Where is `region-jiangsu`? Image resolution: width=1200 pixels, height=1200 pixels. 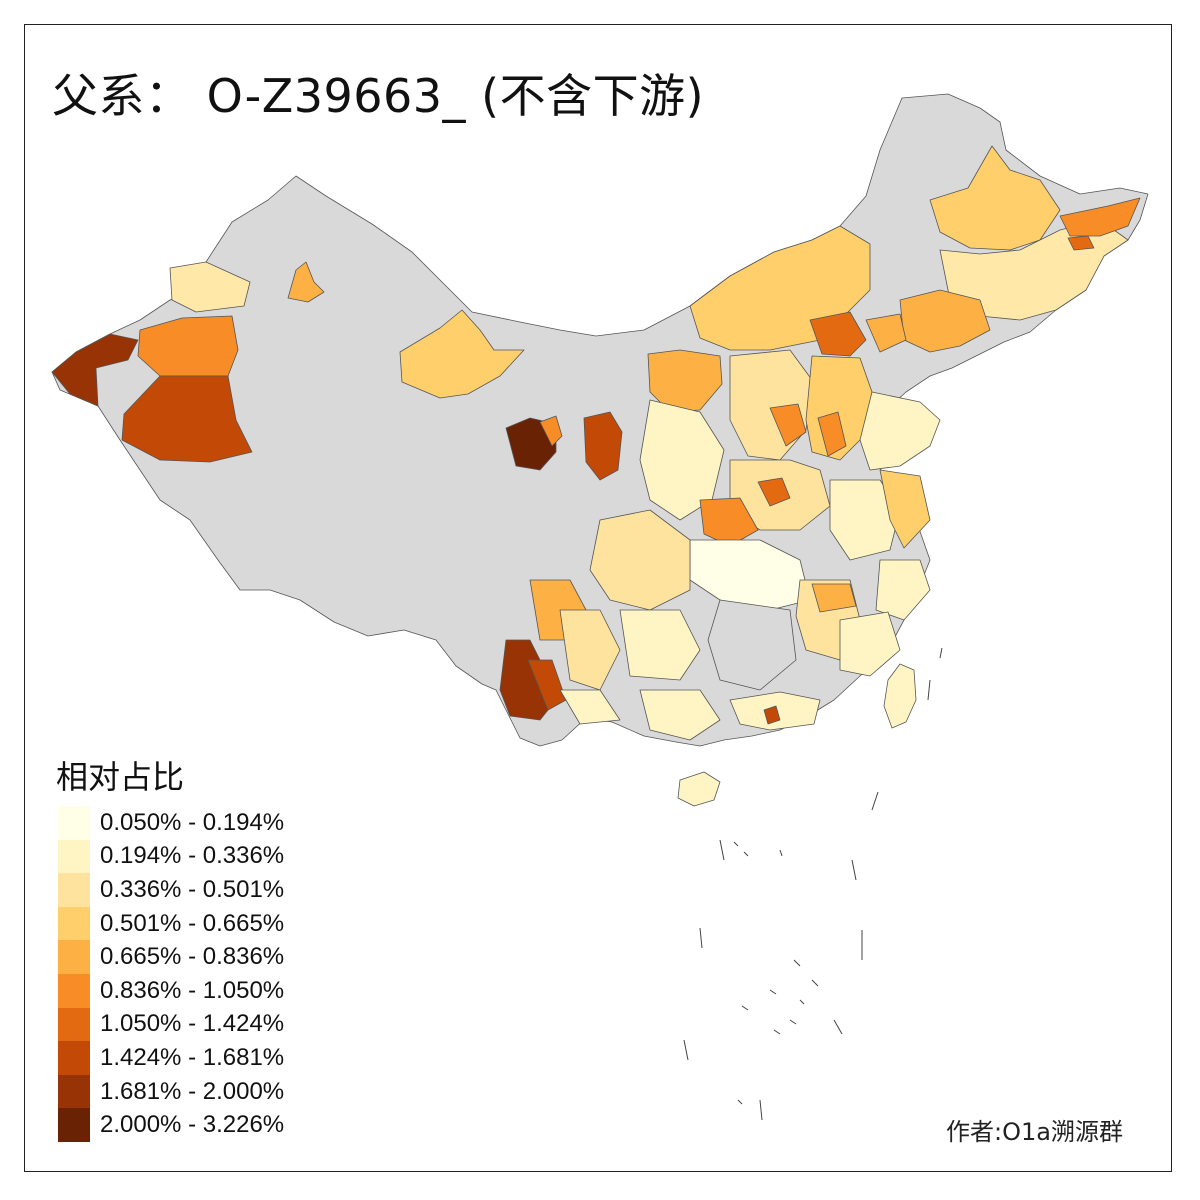 region-jiangsu is located at coordinates (905, 509).